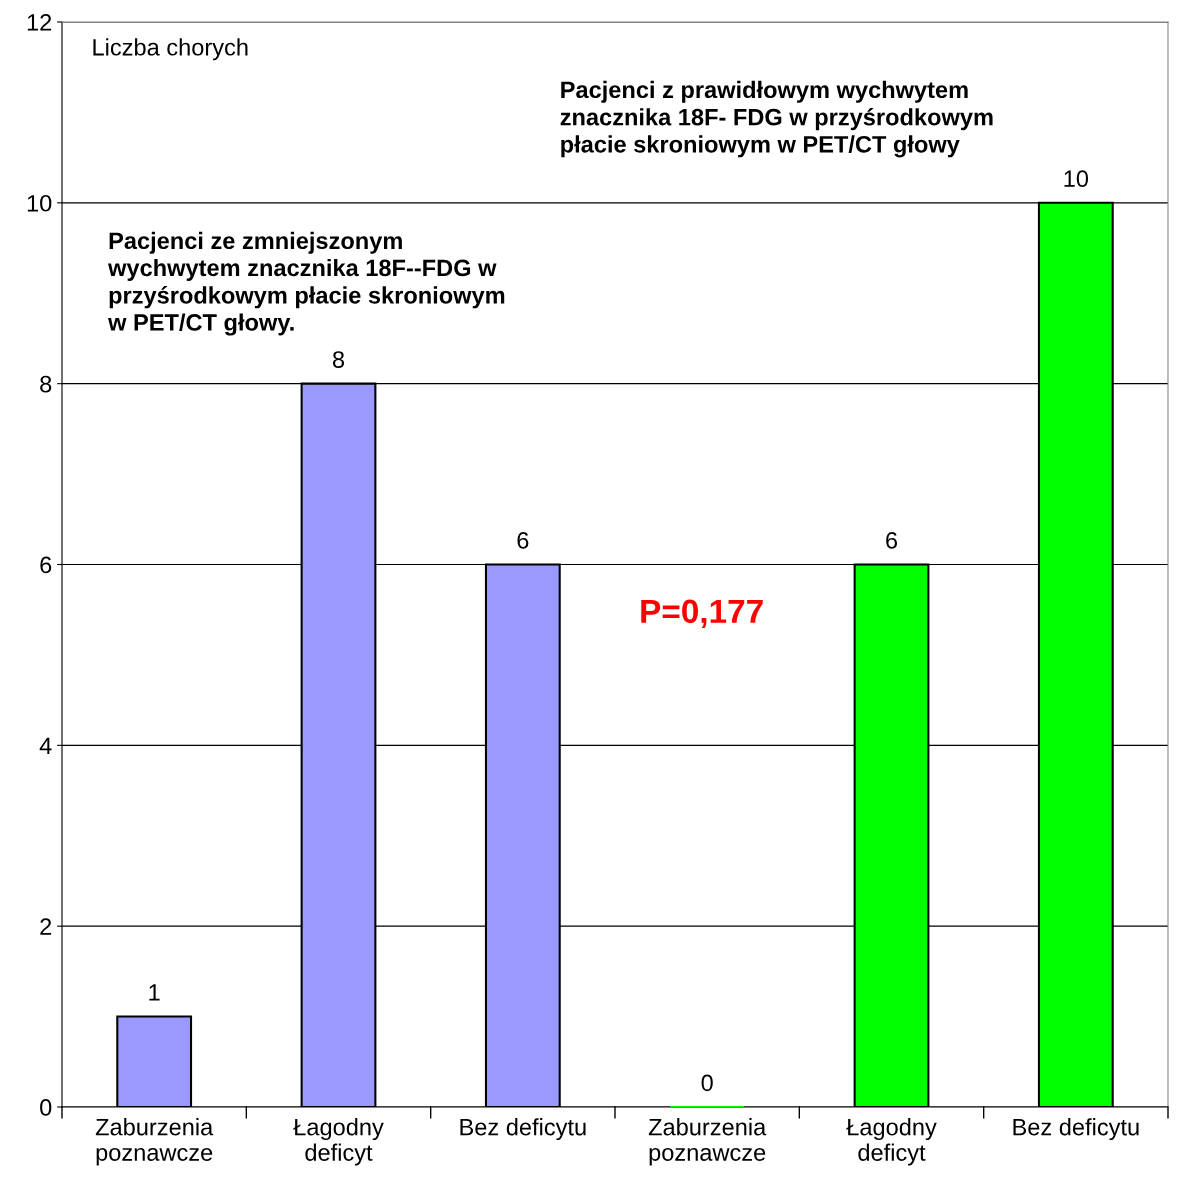  I want to click on y-tick-label: 8, so click(46, 384).